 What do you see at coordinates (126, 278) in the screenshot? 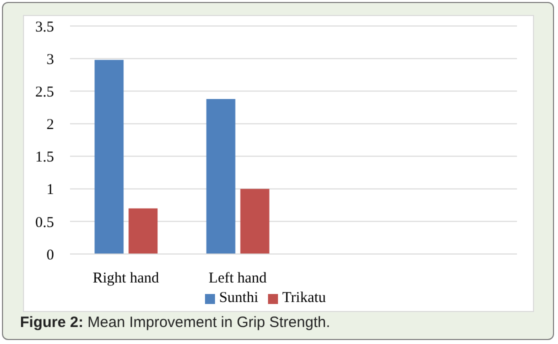
I see `x-tick-label: Right hand` at bounding box center [126, 278].